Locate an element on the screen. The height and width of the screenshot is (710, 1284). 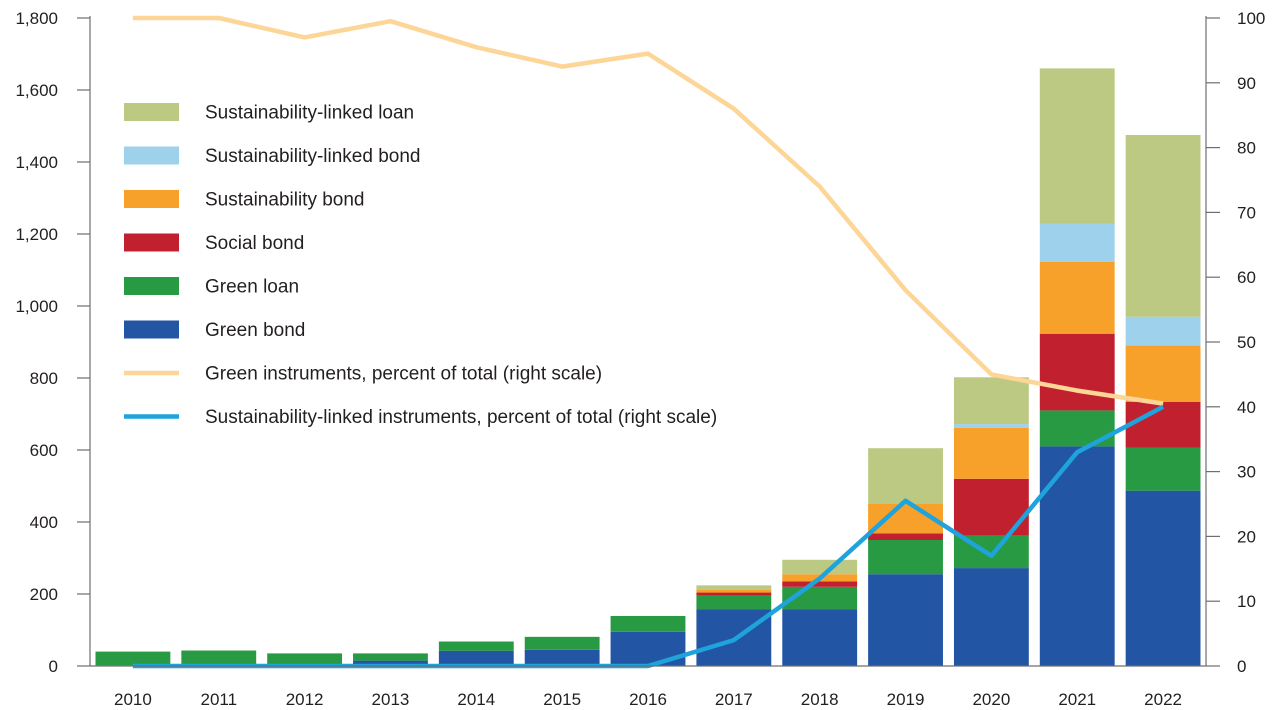
bar-green-loan-2017 is located at coordinates (734, 602).